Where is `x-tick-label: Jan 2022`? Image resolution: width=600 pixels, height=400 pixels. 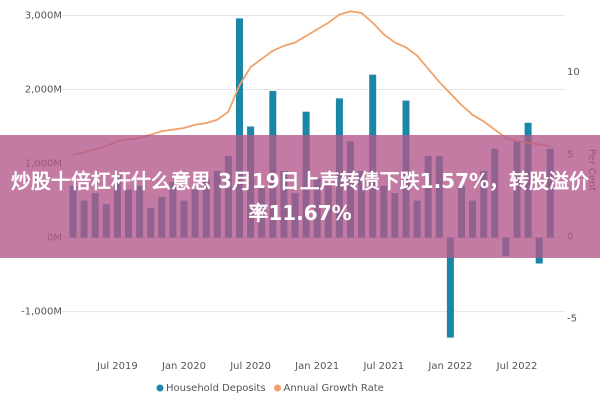 x-tick-label: Jan 2022 is located at coordinates (449, 366).